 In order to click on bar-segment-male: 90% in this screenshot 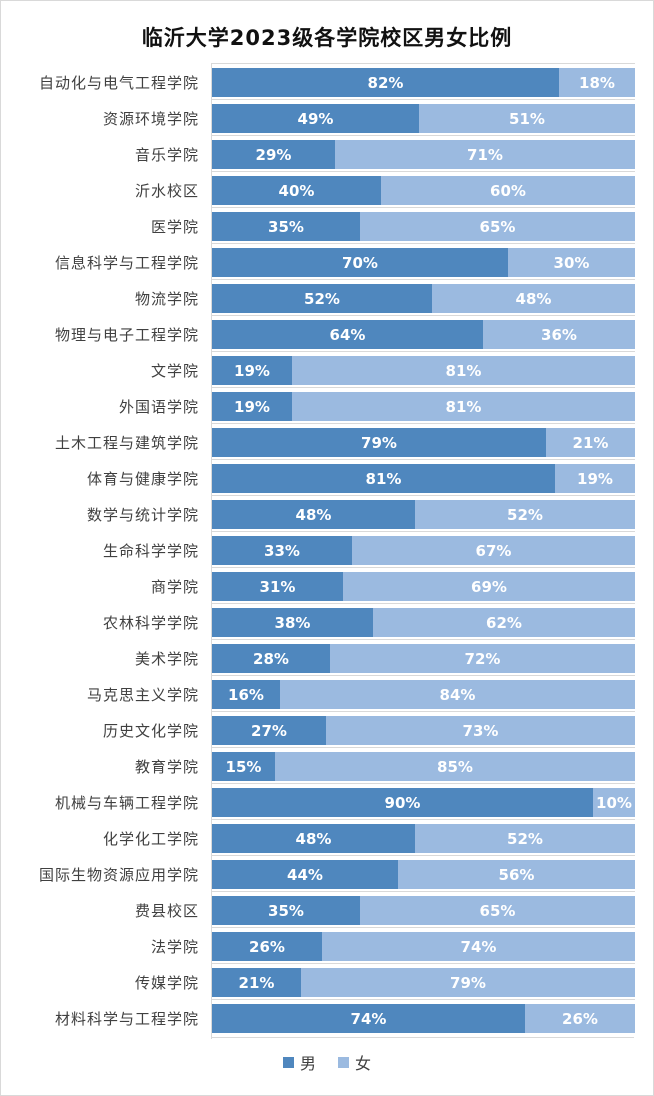, I will do `click(402, 802)`.